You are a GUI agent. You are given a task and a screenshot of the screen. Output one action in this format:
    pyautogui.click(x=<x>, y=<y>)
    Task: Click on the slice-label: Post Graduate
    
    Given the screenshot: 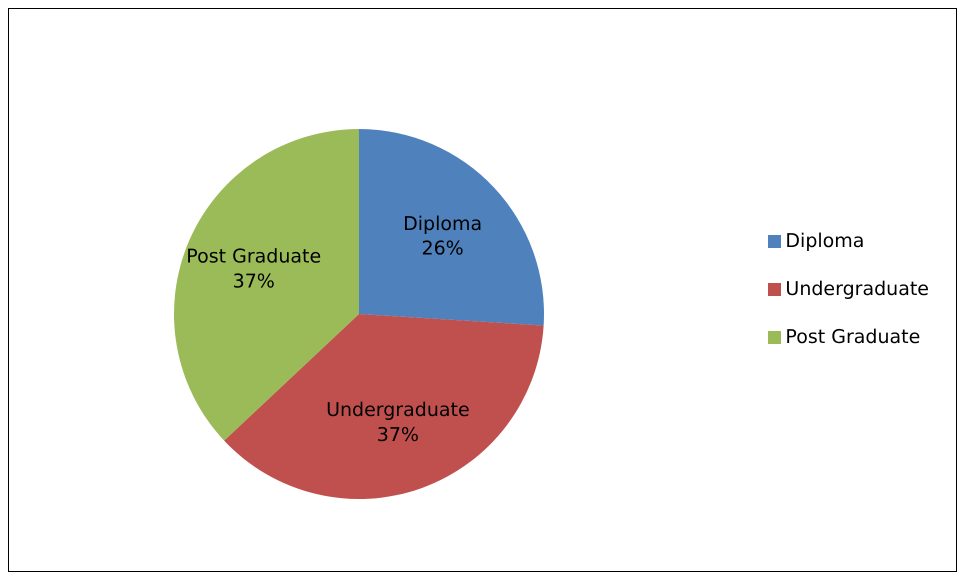 What is the action you would take?
    pyautogui.click(x=254, y=257)
    